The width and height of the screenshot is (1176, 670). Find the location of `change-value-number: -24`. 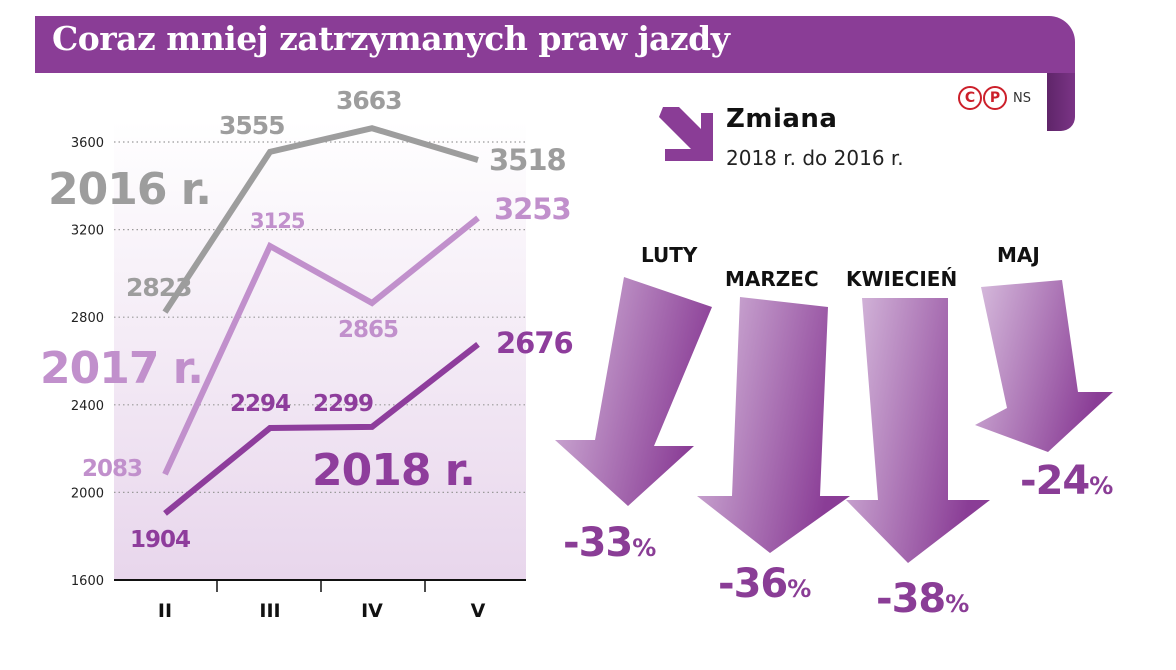

change-value-number: -24 is located at coordinates (1054, 481).